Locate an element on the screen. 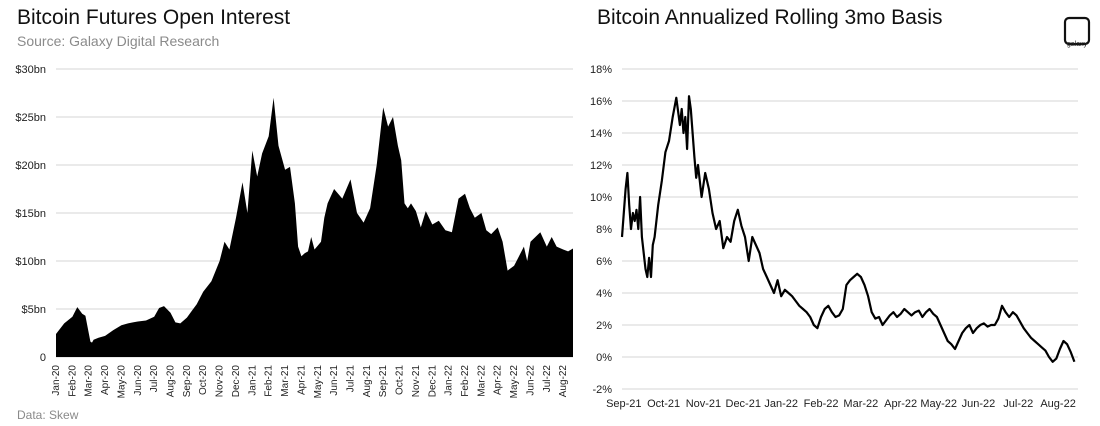 Image resolution: width=1100 pixels, height=426 pixels. left-x-tick-label: Dec-21 is located at coordinates (432, 381).